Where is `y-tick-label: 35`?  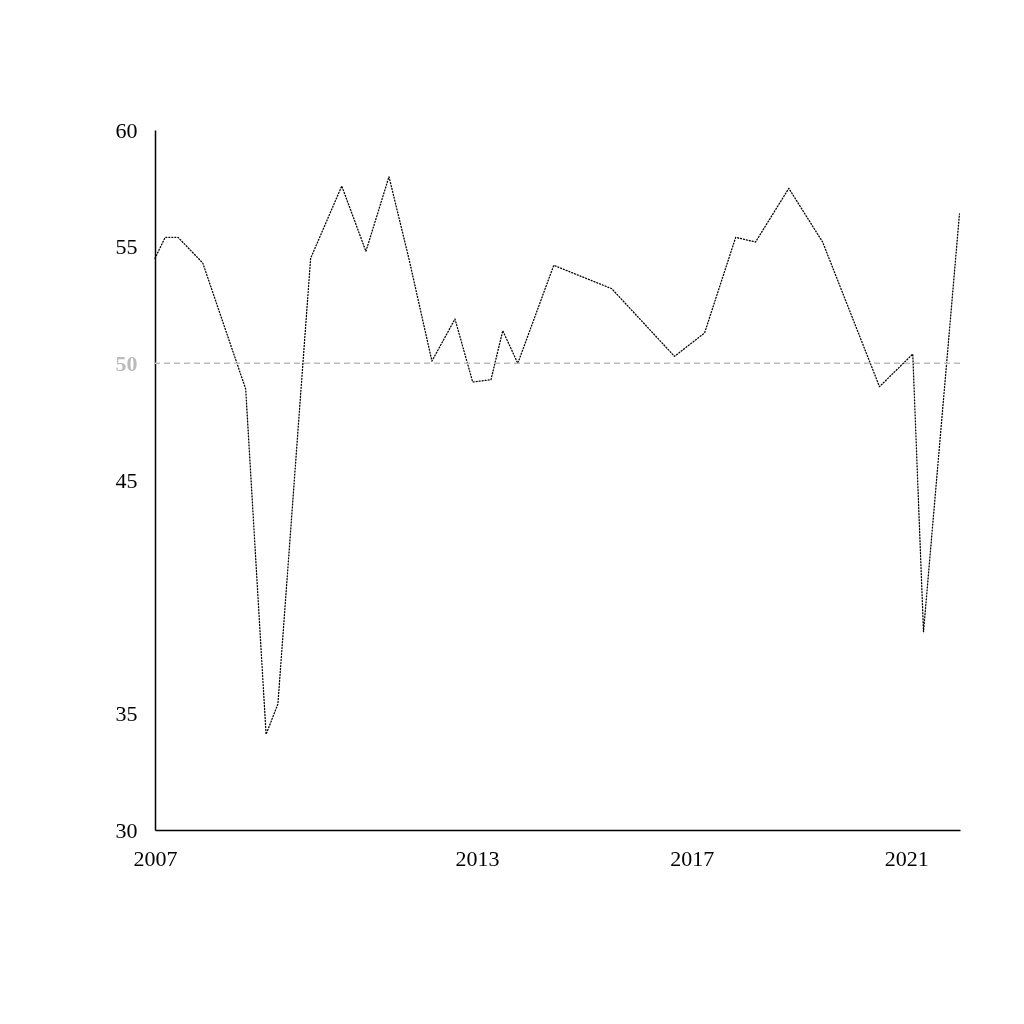 y-tick-label: 35 is located at coordinates (126, 713).